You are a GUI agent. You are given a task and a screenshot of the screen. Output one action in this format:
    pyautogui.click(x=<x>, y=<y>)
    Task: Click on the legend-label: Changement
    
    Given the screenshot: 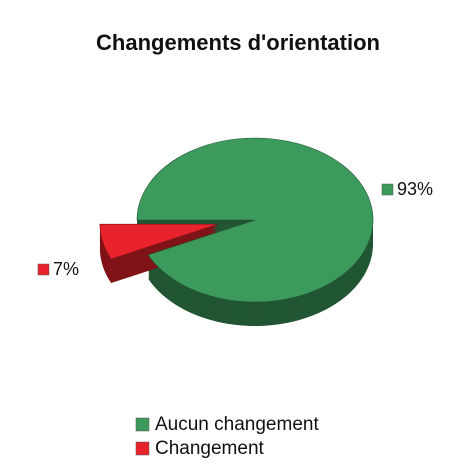 What is the action you would take?
    pyautogui.click(x=210, y=448)
    